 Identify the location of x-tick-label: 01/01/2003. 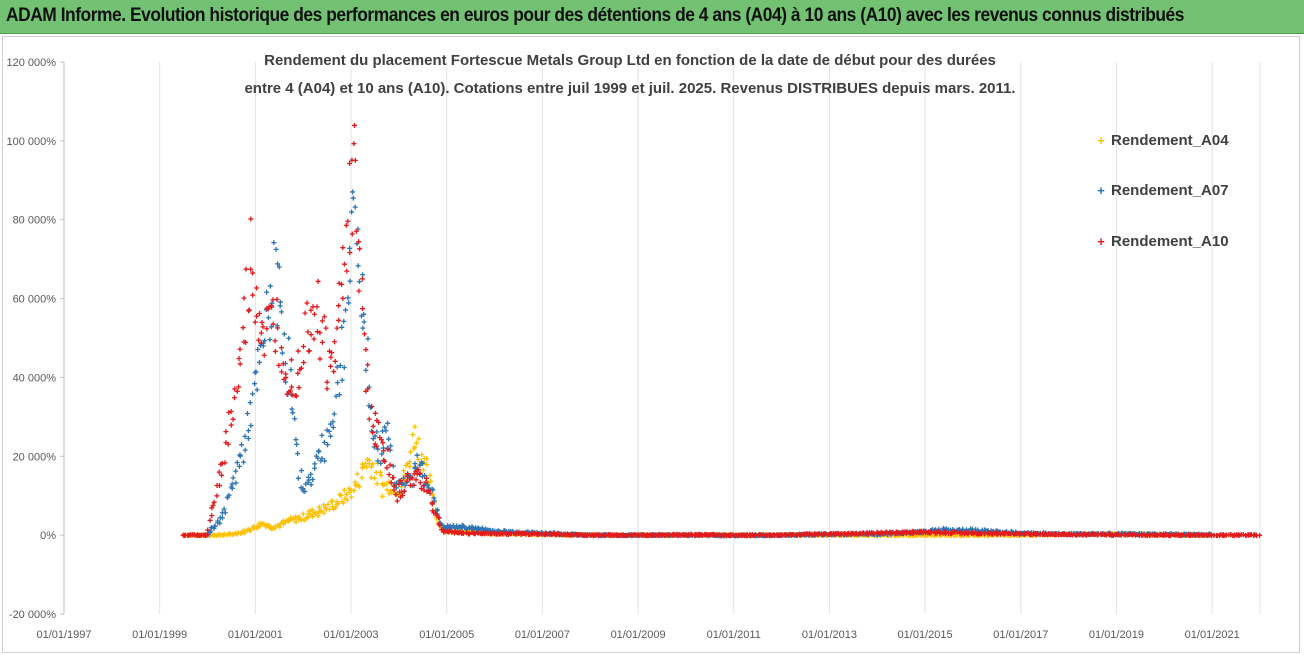
(350, 635).